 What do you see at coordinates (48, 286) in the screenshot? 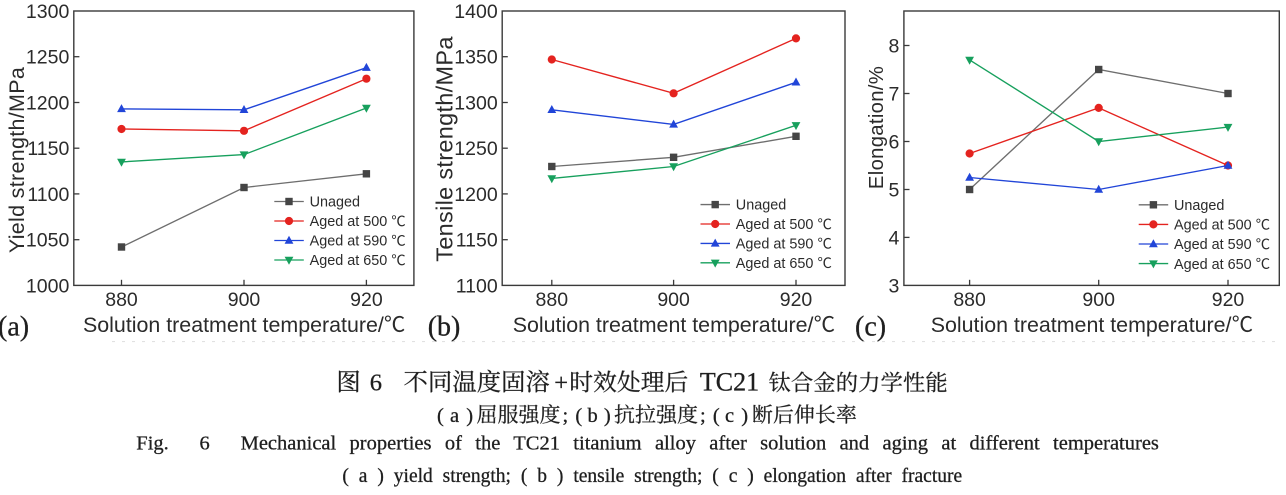
I see `svg-text: 1000` at bounding box center [48, 286].